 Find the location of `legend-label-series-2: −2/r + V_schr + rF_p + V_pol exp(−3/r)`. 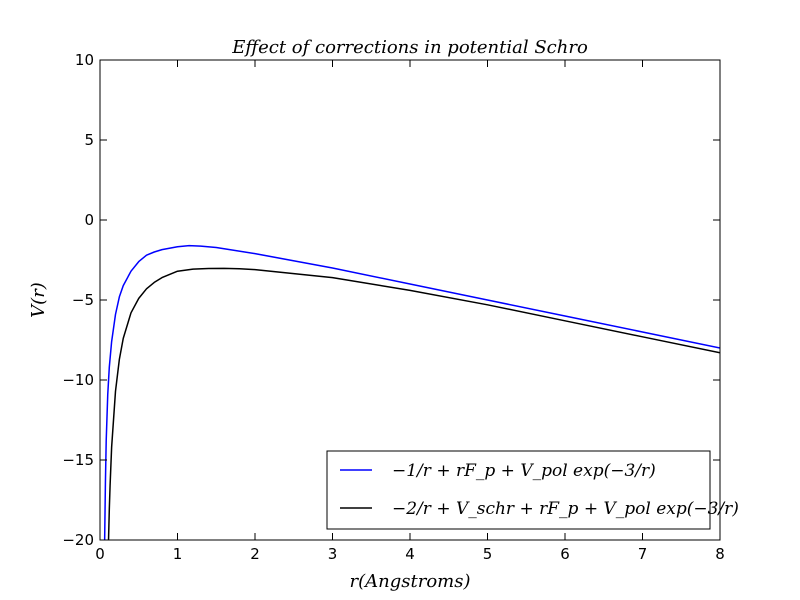

legend-label-series-2: −2/r + V_schr + rF_p + V_pol exp(−3/r) is located at coordinates (565, 509).